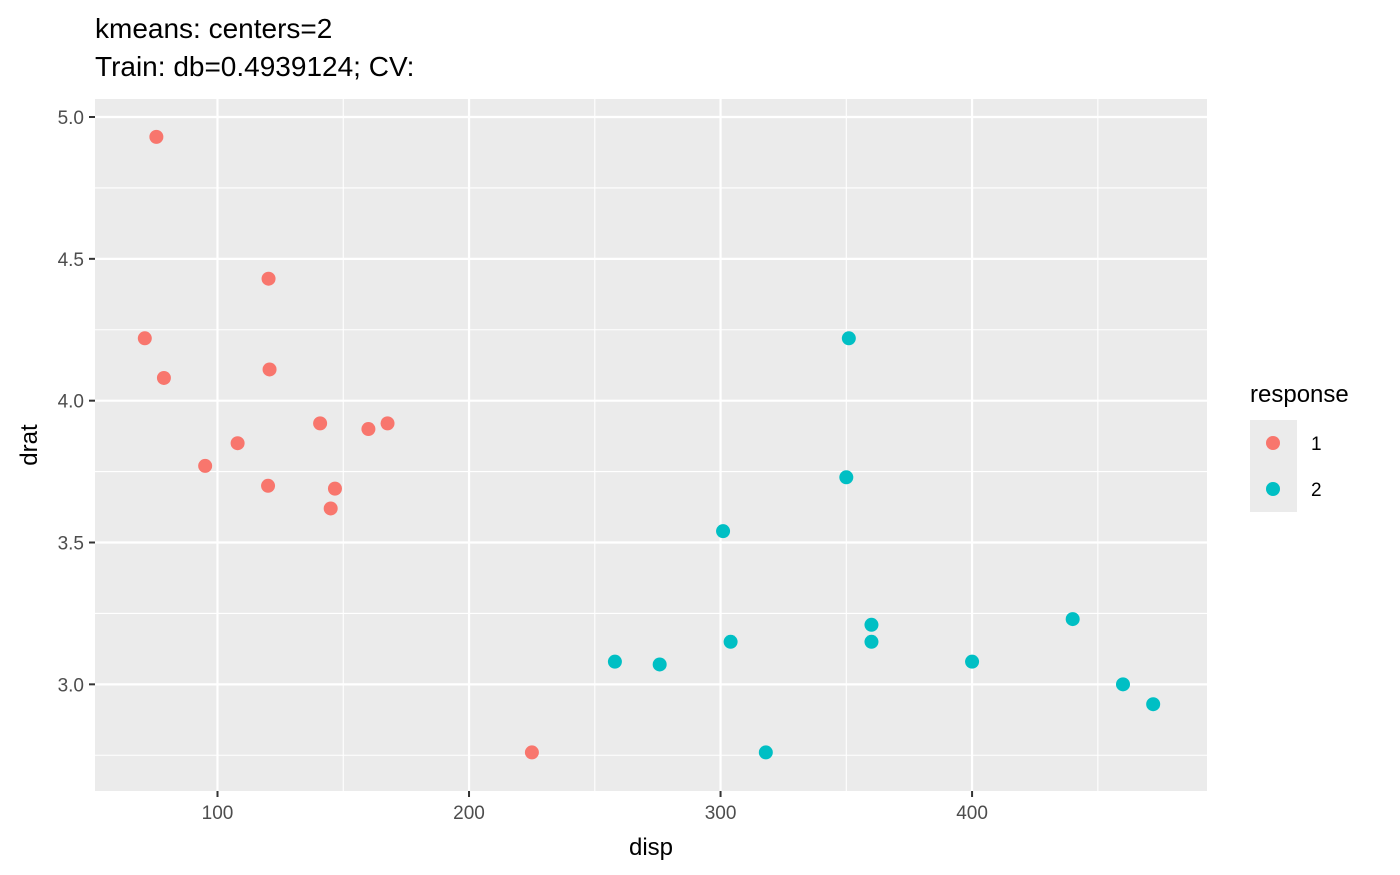 This screenshot has height=875, width=1400. I want to click on x-tick-label: 200, so click(469, 813).